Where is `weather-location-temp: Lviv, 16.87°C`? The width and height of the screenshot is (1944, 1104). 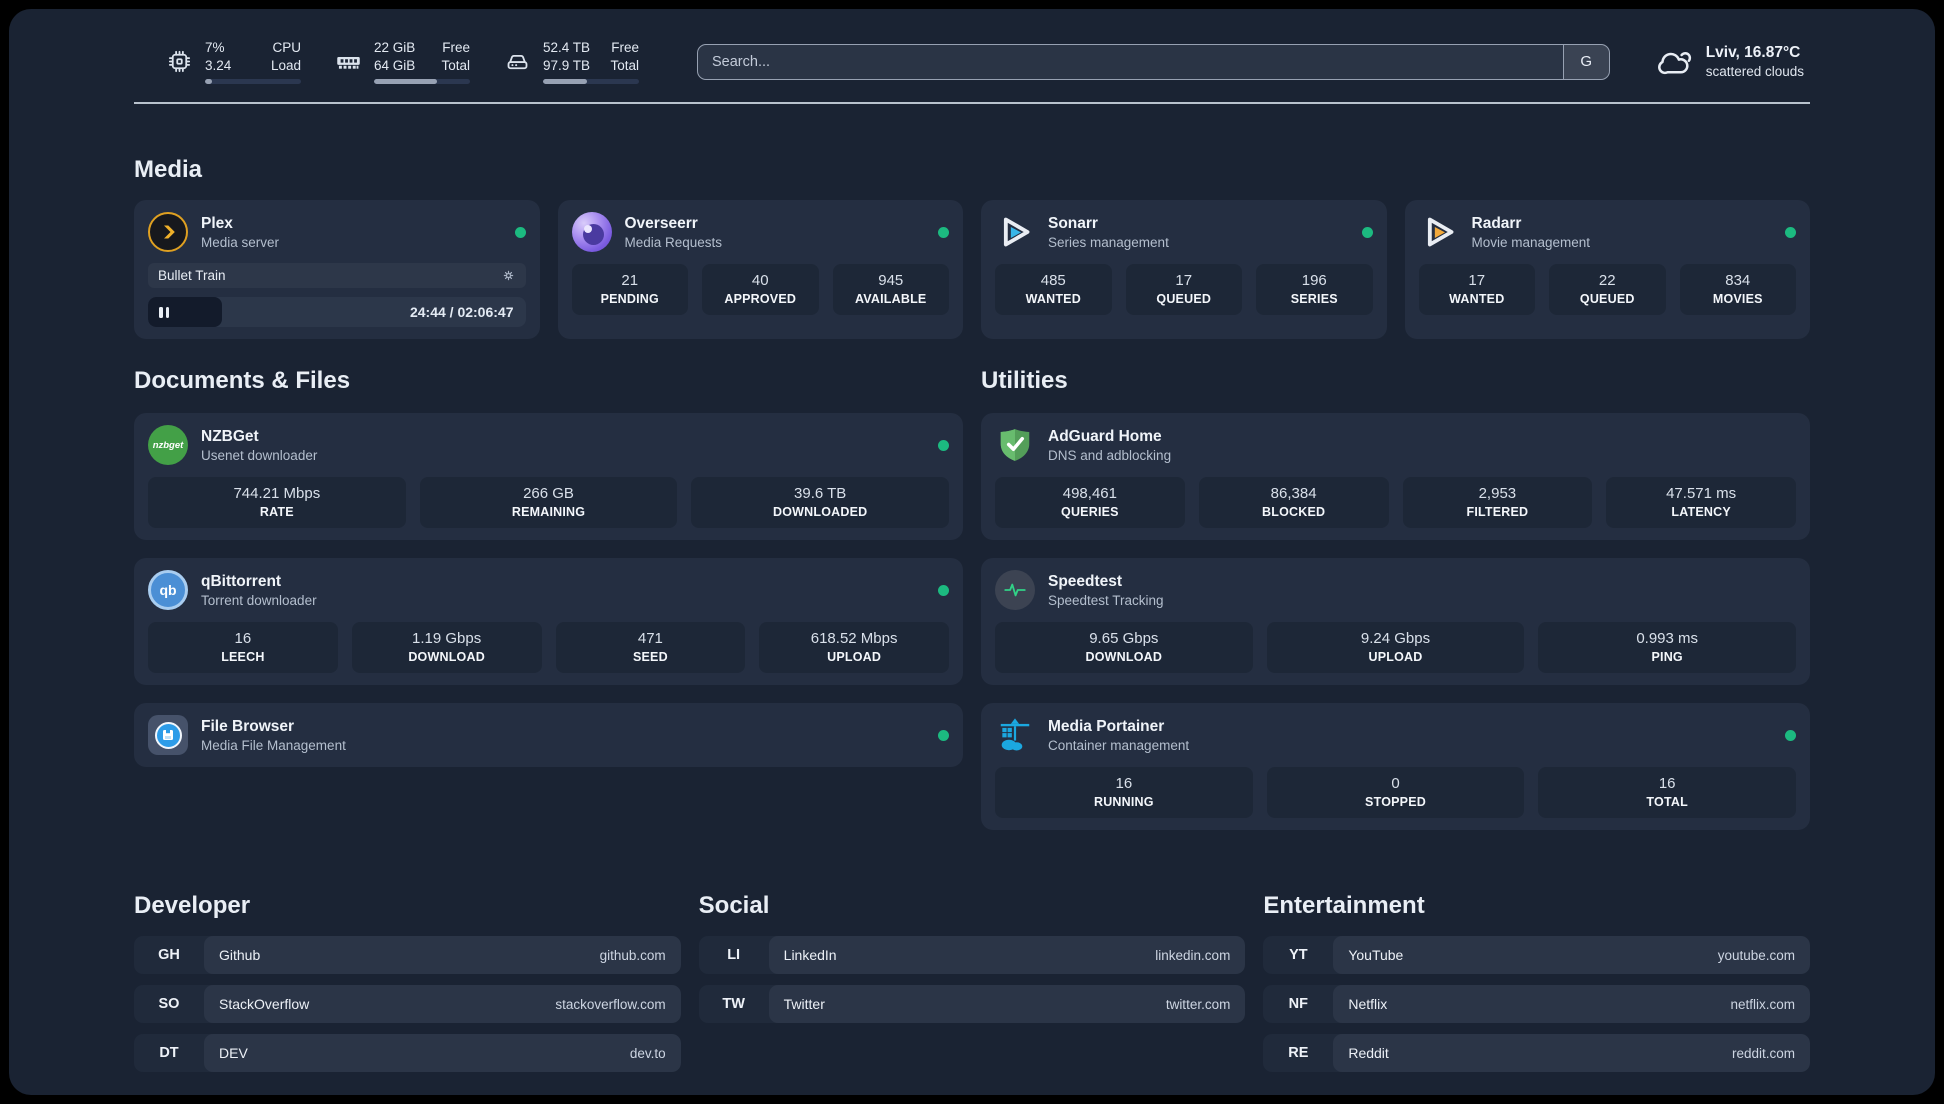
weather-location-temp: Lviv, 16.87°C is located at coordinates (1753, 53).